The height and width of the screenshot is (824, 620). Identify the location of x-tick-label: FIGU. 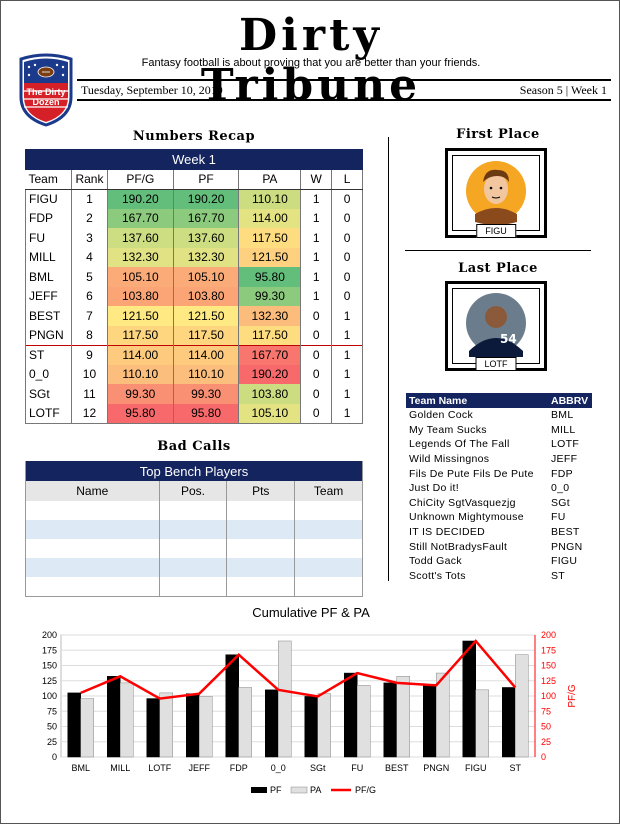
(476, 768).